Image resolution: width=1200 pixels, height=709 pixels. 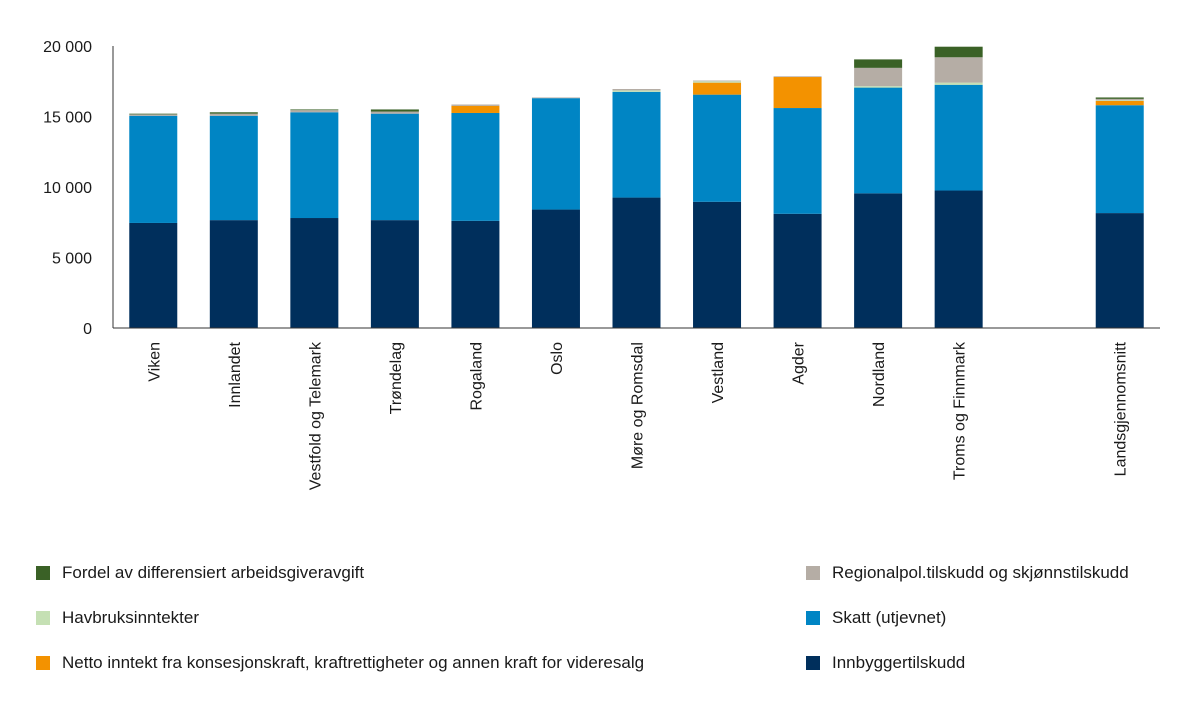 What do you see at coordinates (315, 415) in the screenshot?
I see `x-tick-label: Vestfold og Telemark` at bounding box center [315, 415].